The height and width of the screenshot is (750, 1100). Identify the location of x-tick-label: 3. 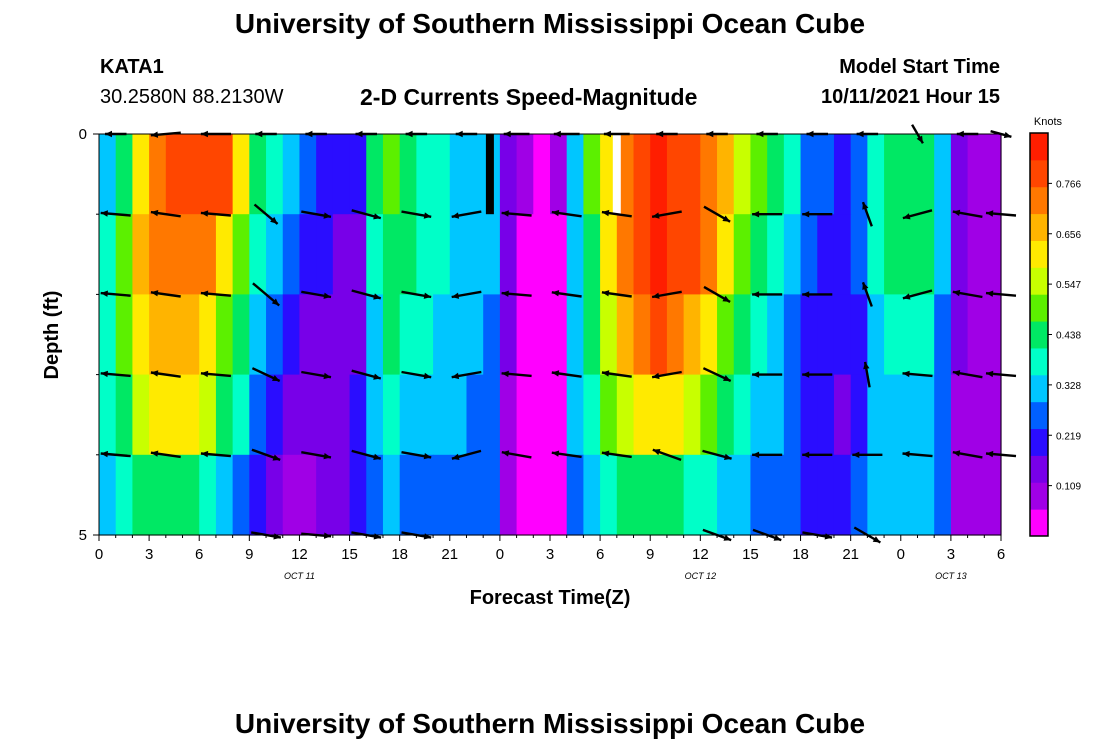
(149, 554).